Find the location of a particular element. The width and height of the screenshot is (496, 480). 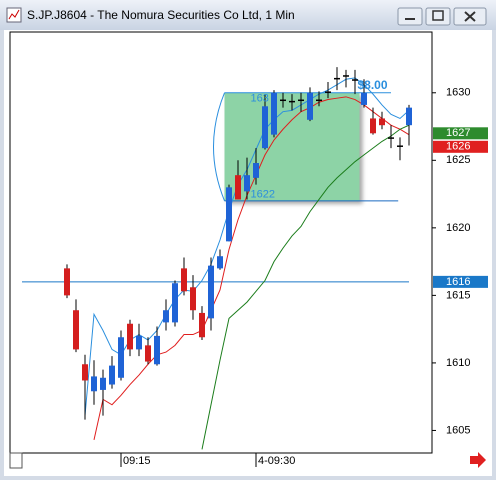

box-high-label: 163 is located at coordinates (260, 99).